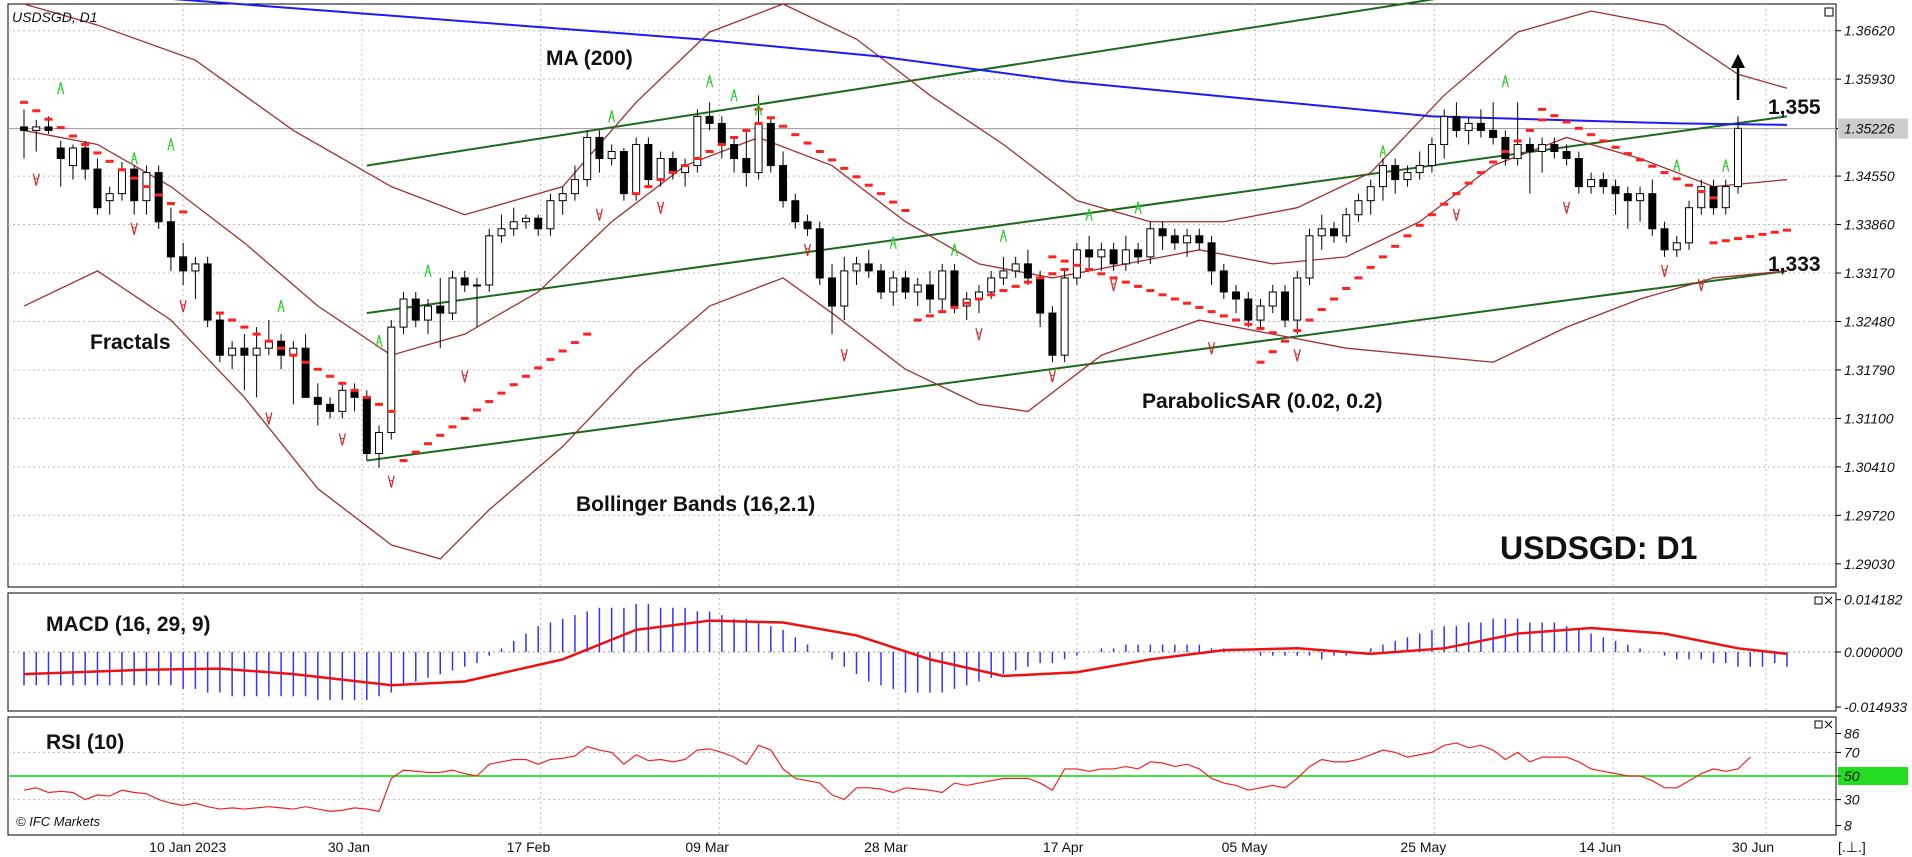 Image resolution: width=1912 pixels, height=857 pixels. I want to click on time-axis-end-marker: [.⊥.], so click(1852, 847).